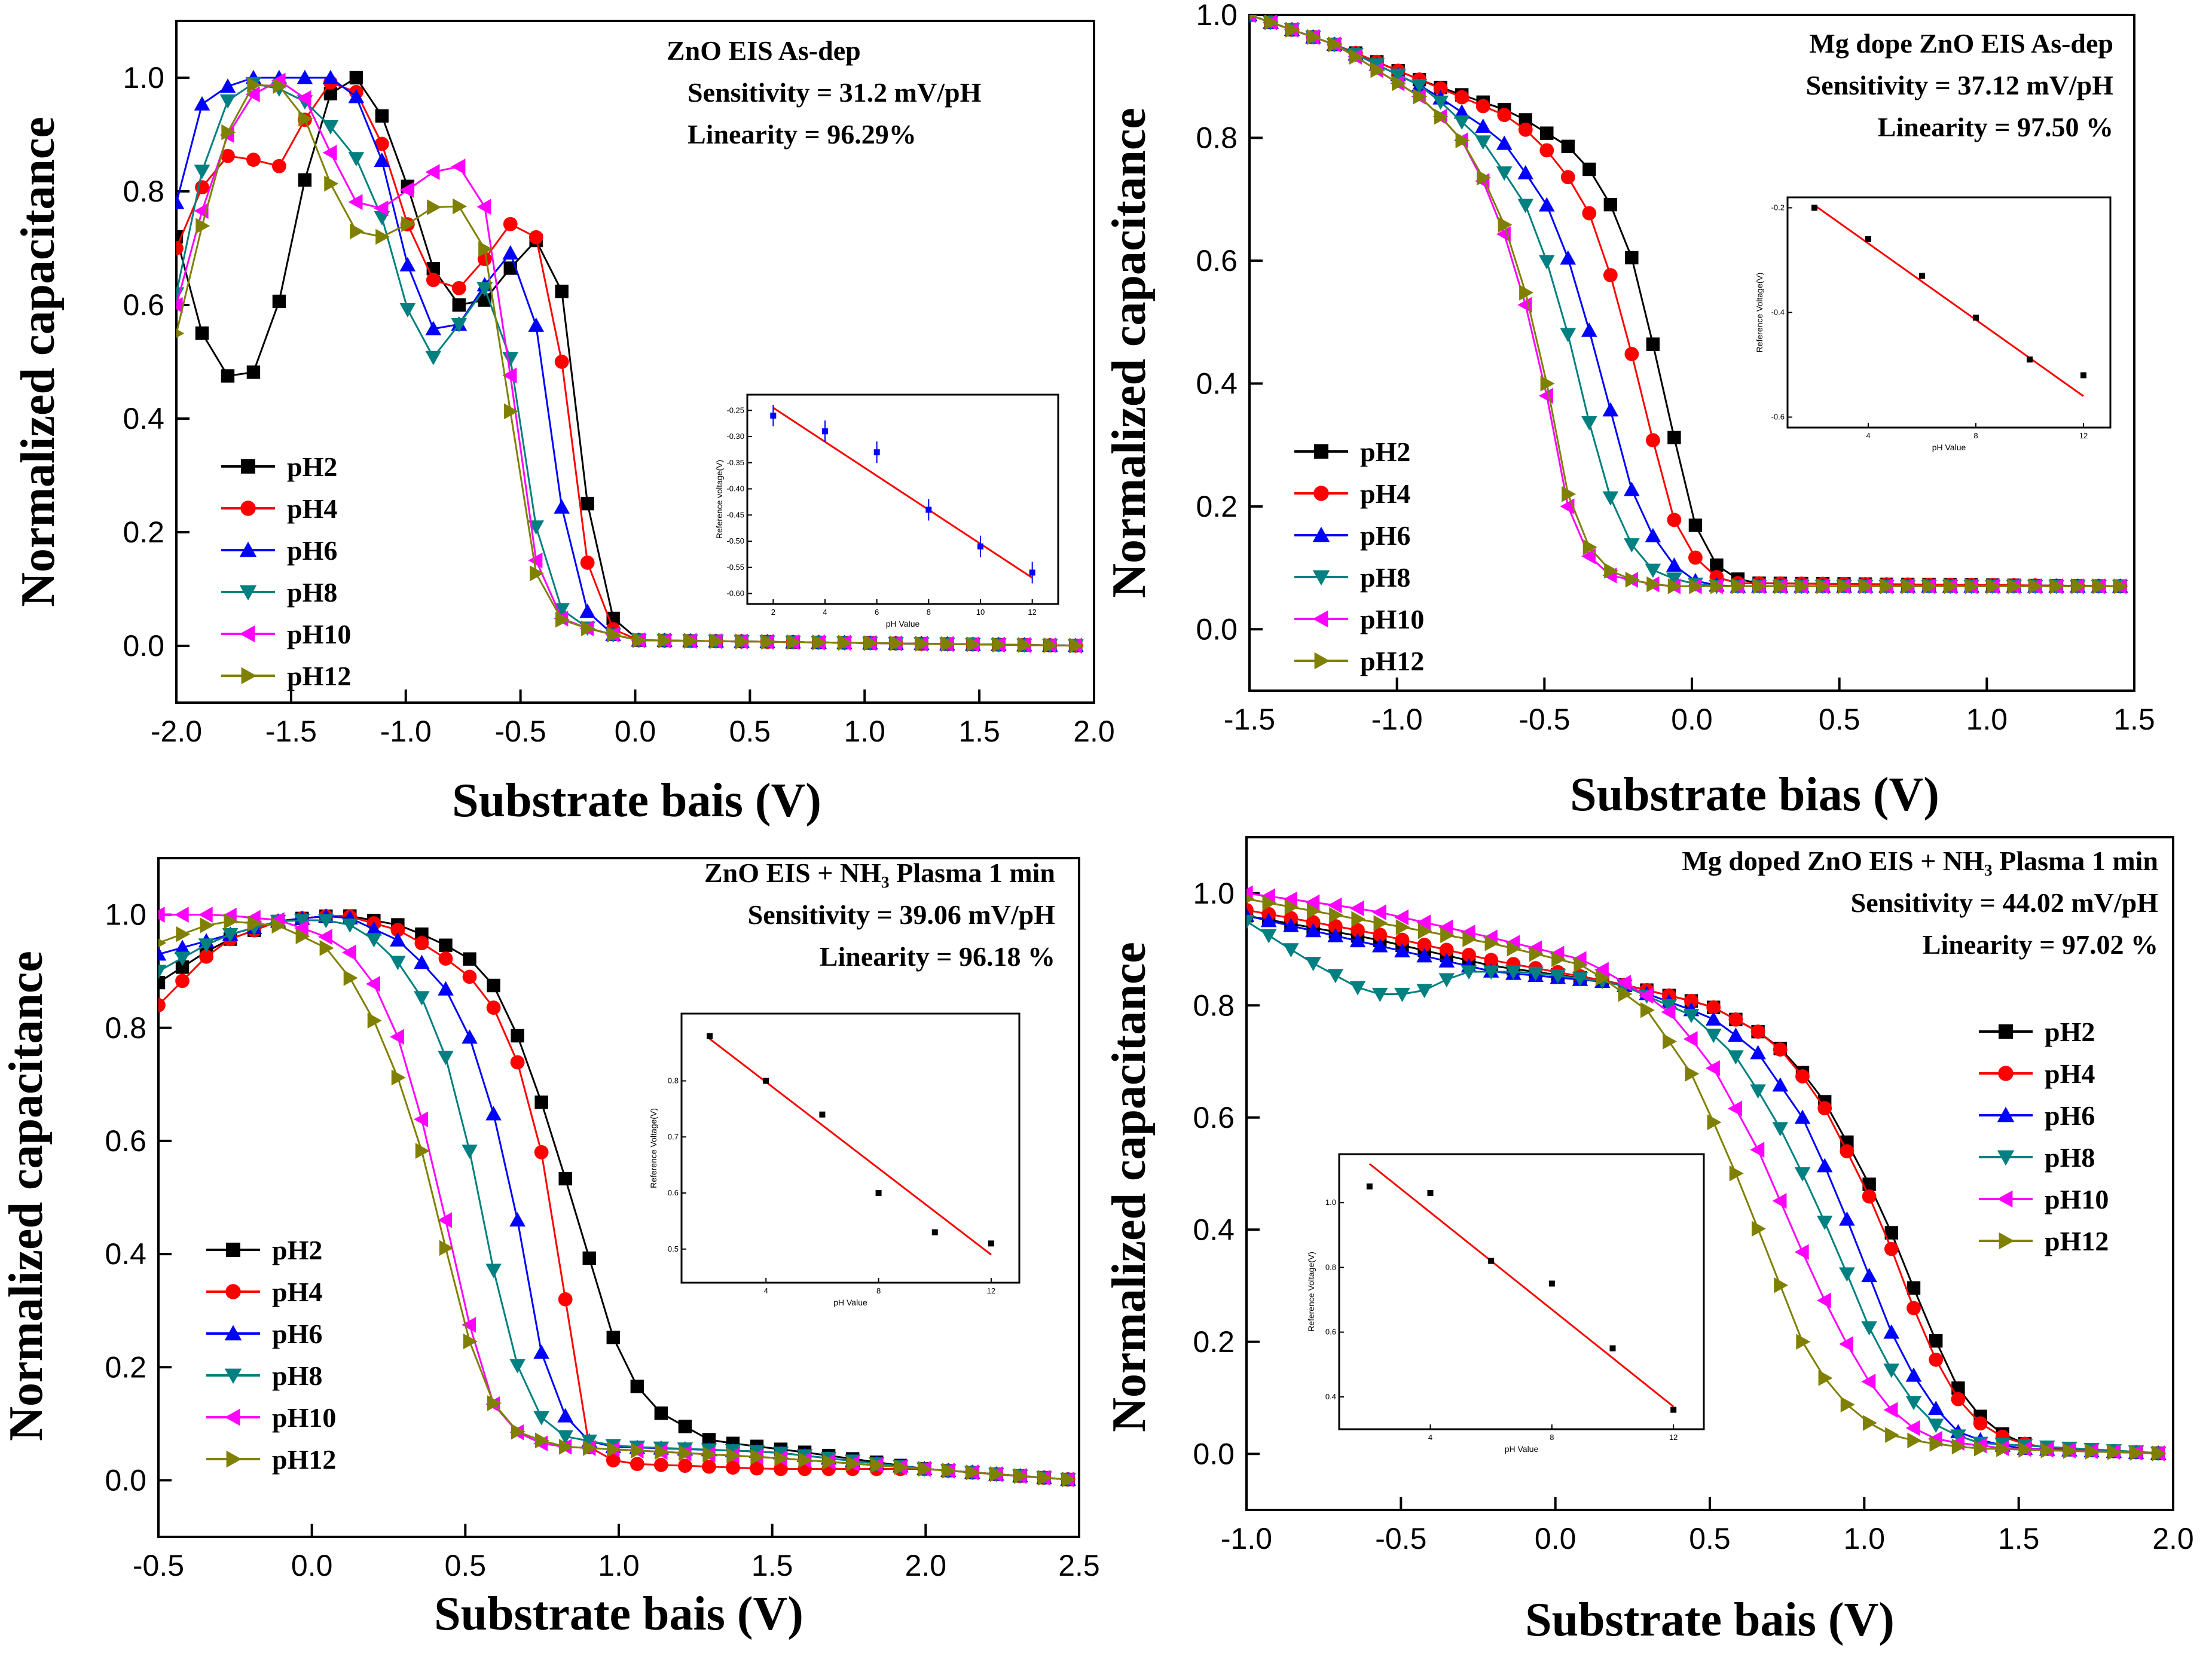 The height and width of the screenshot is (1672, 2212). What do you see at coordinates (2083, 436) in the screenshot?
I see `inset-x-tick-label: 12` at bounding box center [2083, 436].